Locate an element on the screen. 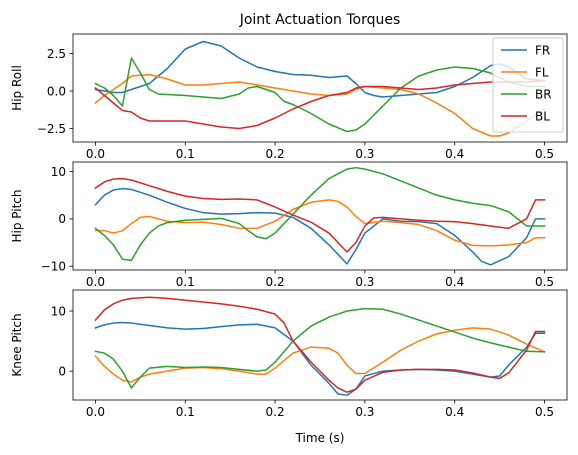  x-axis-label: Time (s) is located at coordinates (320, 438).